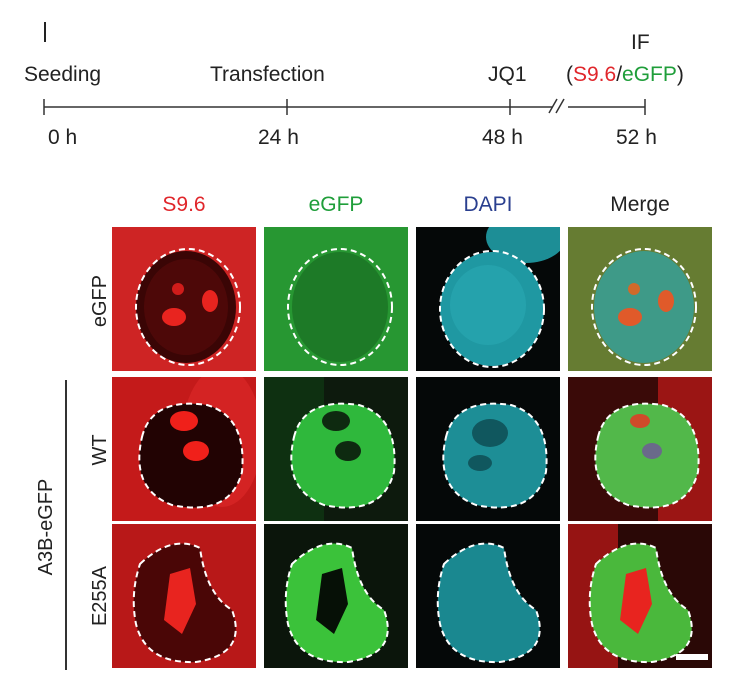  Describe the element at coordinates (502, 137) in the screenshot. I see `time-48h: 48 h` at that location.